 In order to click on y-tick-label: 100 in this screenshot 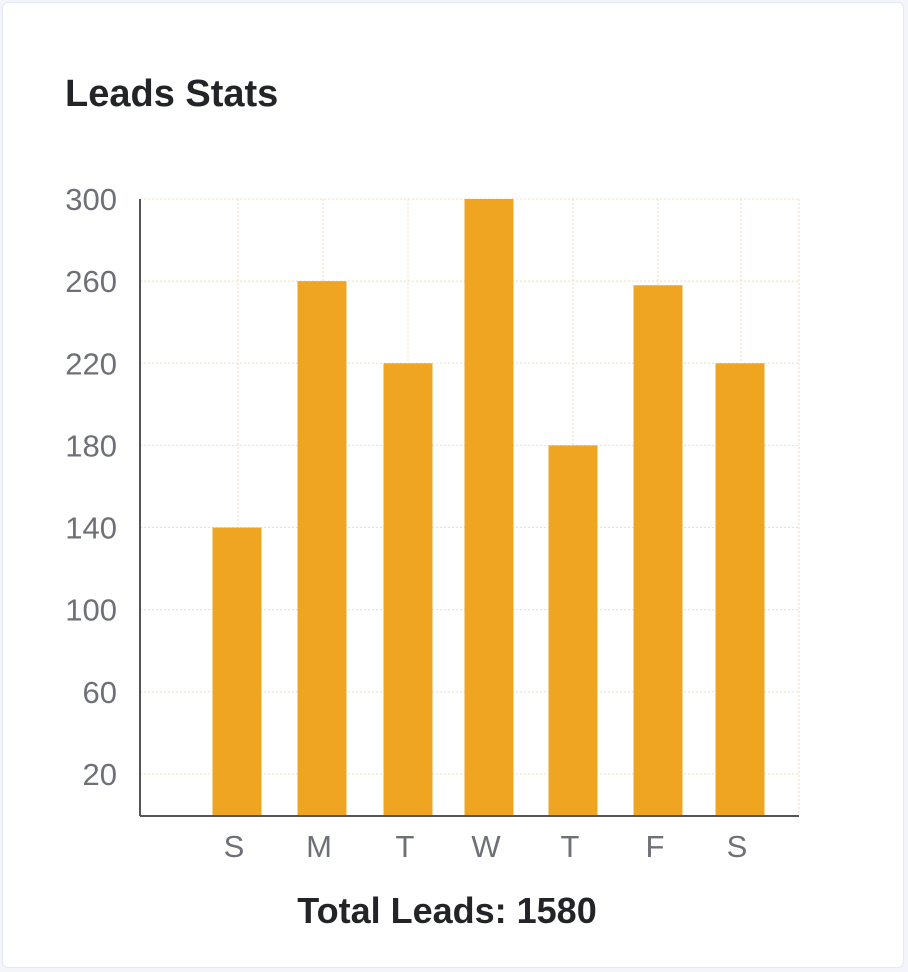, I will do `click(91, 610)`.